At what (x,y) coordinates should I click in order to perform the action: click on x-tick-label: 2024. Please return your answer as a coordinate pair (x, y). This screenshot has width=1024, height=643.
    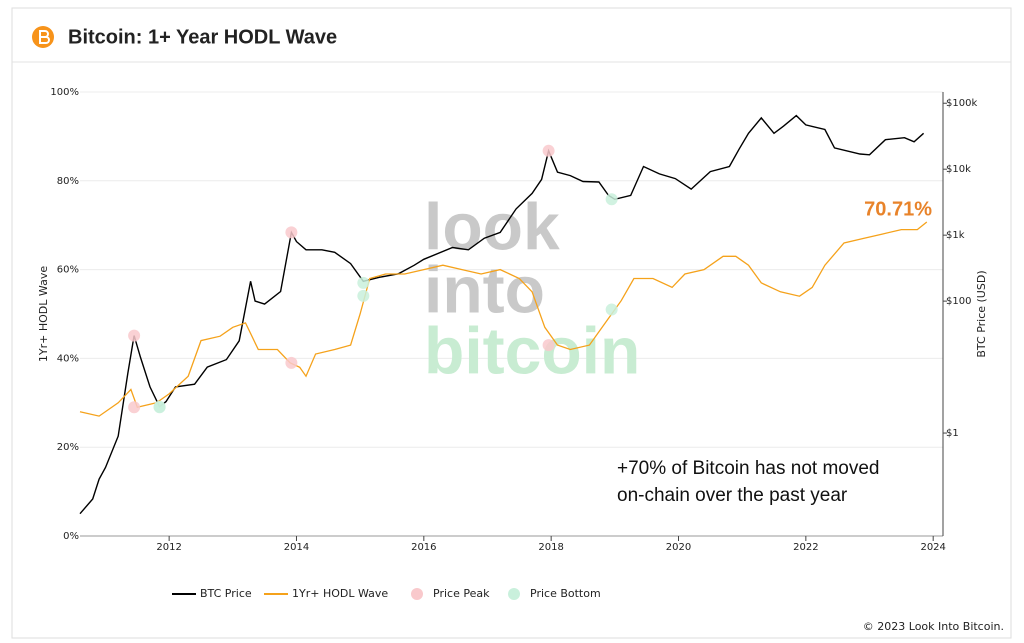
    Looking at the image, I should click on (932, 547).